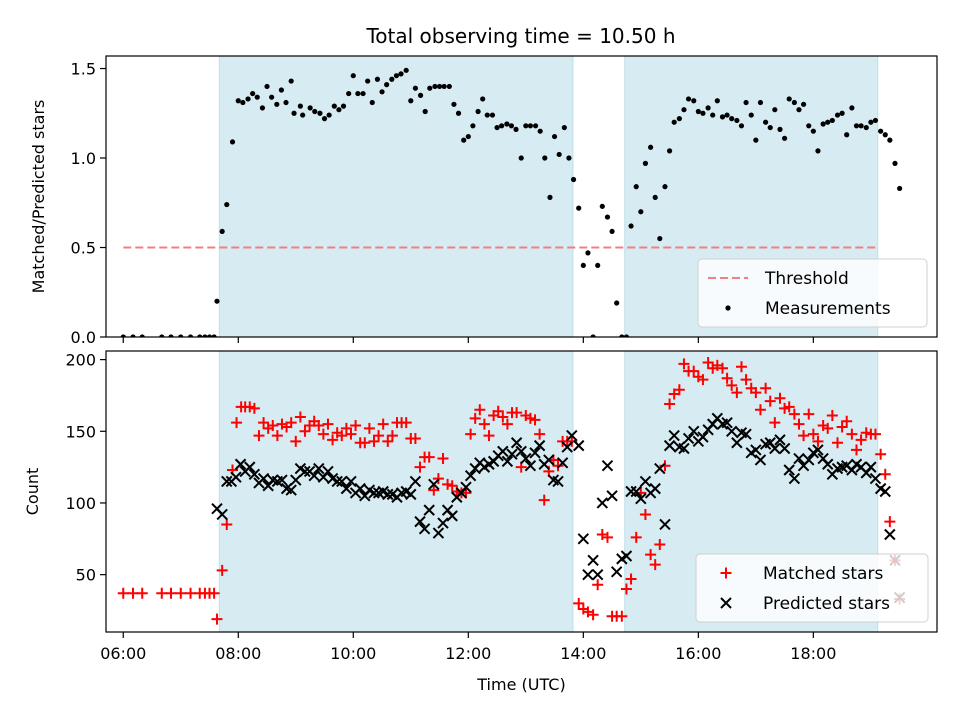 This screenshot has height=720, width=960. What do you see at coordinates (698, 653) in the screenshot?
I see `bottom-xtick-label-5: 16:00` at bounding box center [698, 653].